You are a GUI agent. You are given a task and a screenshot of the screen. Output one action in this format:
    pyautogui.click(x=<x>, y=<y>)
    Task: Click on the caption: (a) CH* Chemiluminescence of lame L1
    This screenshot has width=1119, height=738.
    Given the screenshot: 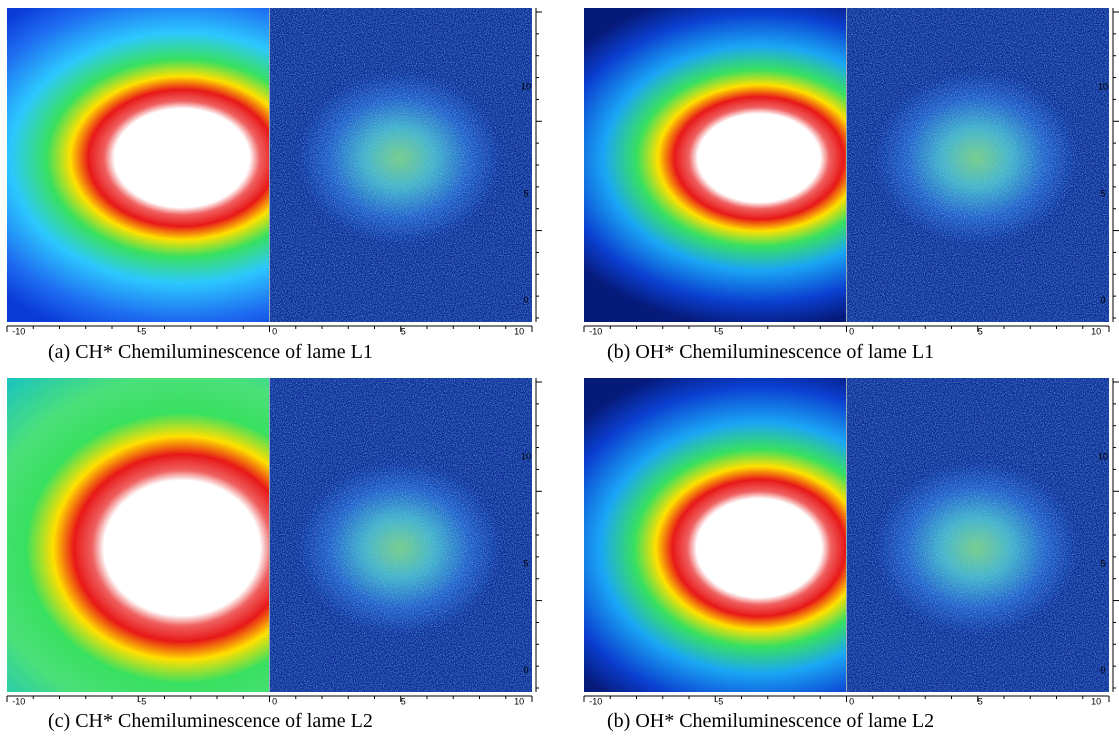 What is the action you would take?
    pyautogui.click(x=210, y=352)
    